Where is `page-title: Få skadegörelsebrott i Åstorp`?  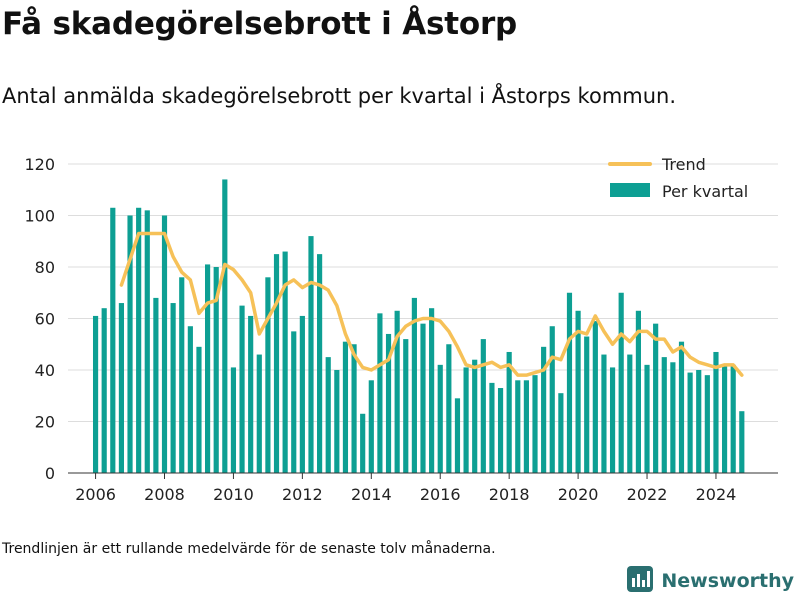 page-title: Få skadegörelsebrott i Åstorp is located at coordinates (260, 24).